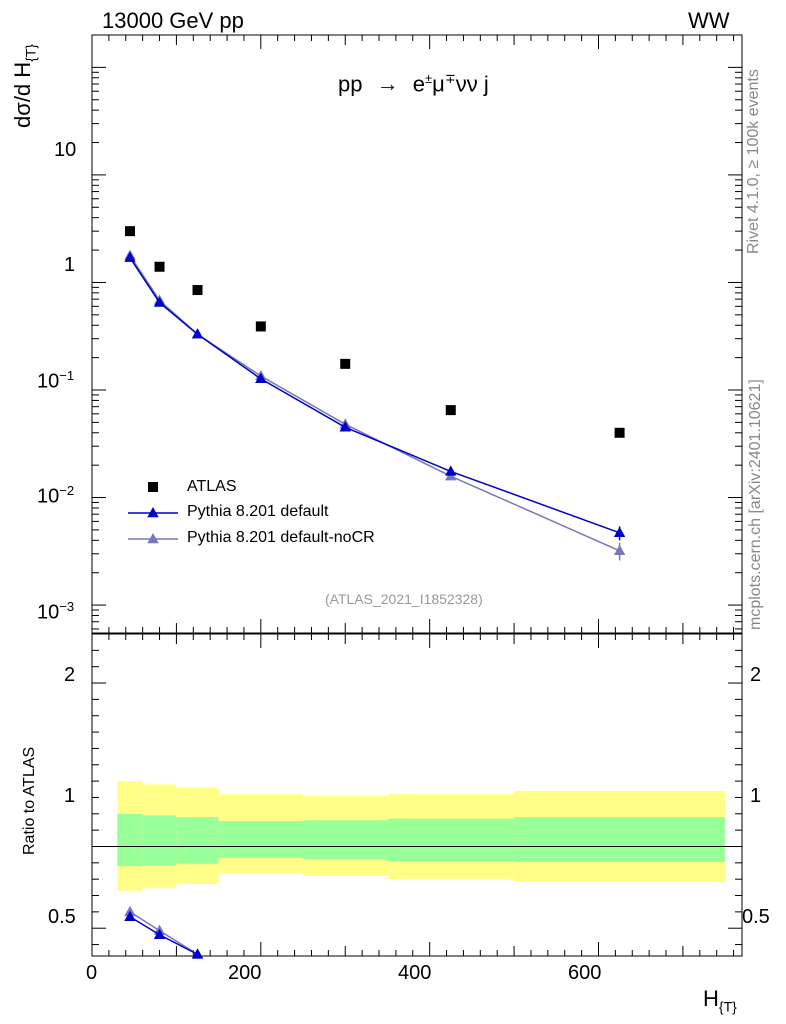 The image size is (786, 1024). Describe the element at coordinates (755, 504) in the screenshot. I see `mcplots-label: mcplots.cern.ch [arXiv:2401.10621]` at that location.